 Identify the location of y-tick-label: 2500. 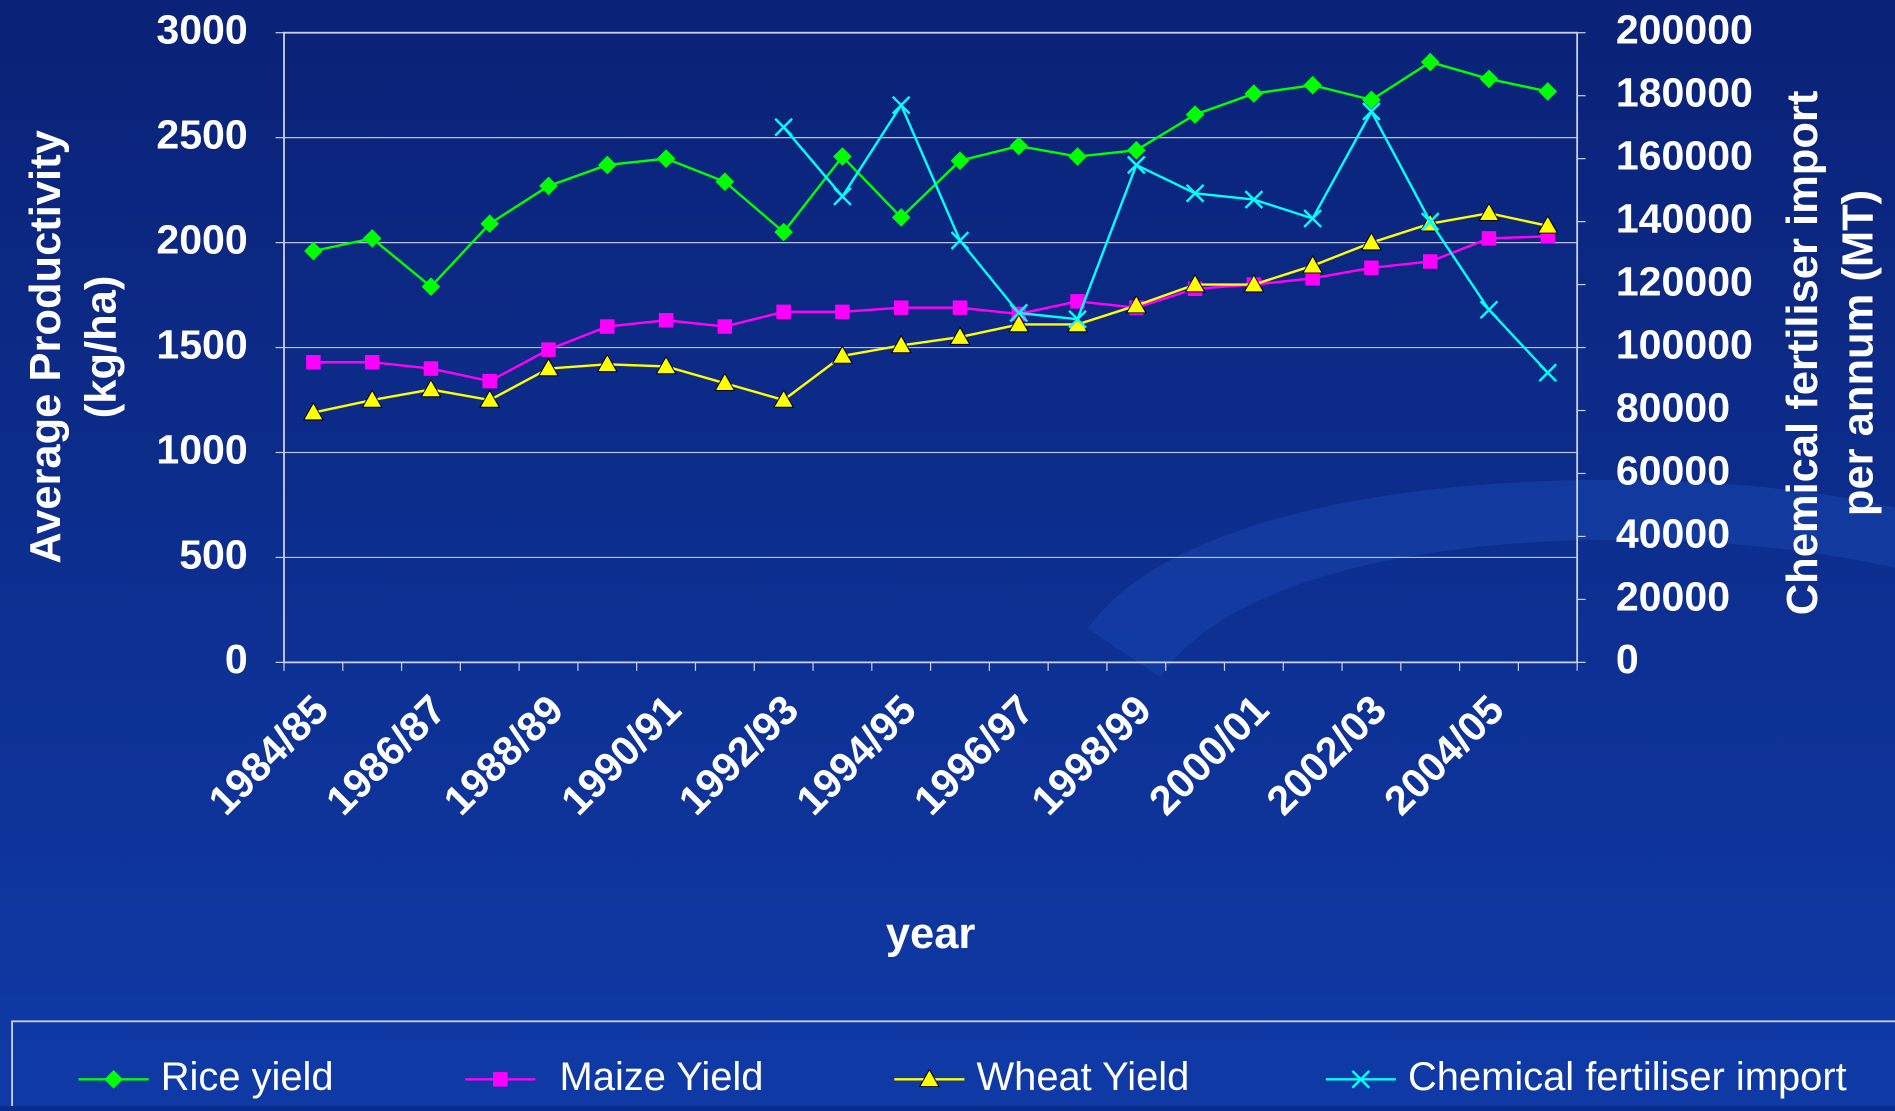
(201, 135).